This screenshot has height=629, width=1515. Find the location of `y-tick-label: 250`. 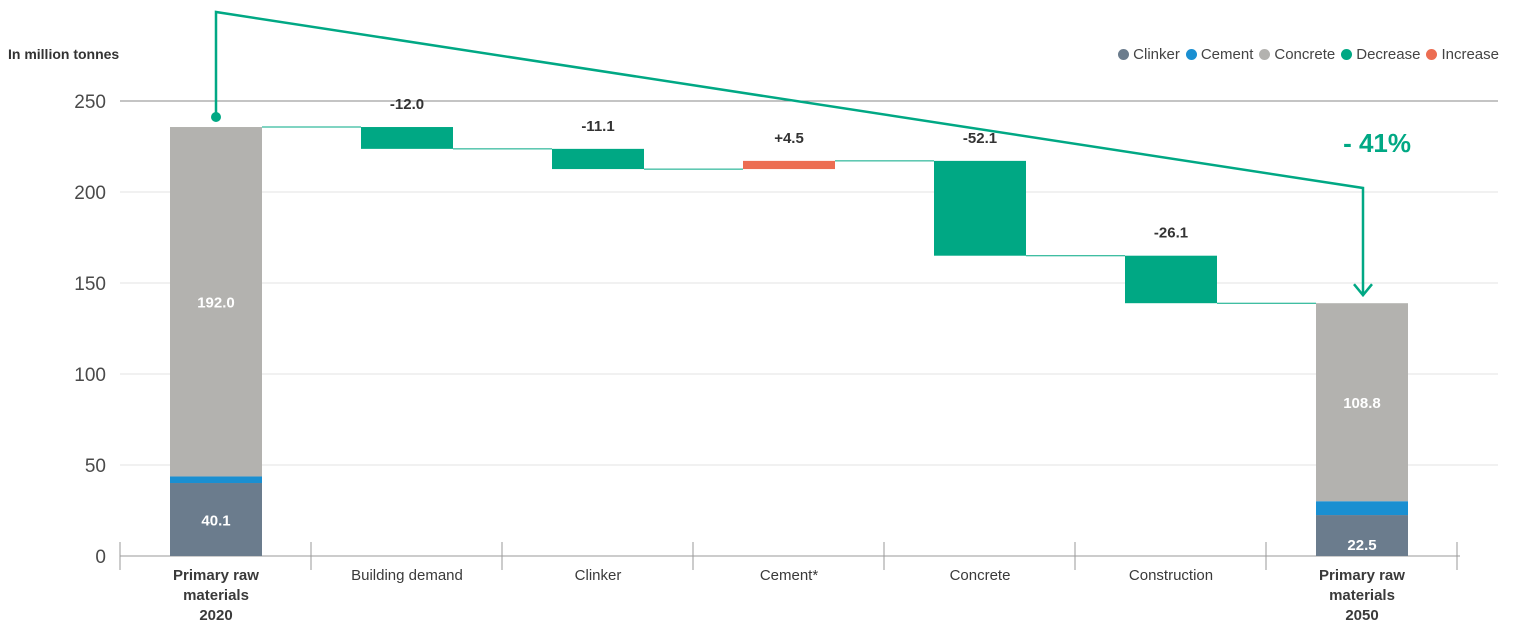

y-tick-label: 250 is located at coordinates (90, 102).